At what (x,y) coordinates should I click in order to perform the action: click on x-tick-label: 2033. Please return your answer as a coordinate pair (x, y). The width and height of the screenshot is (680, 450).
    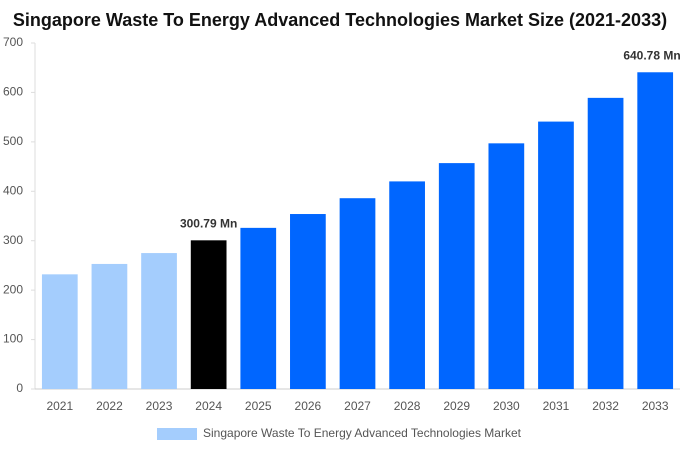
    Looking at the image, I should click on (655, 406).